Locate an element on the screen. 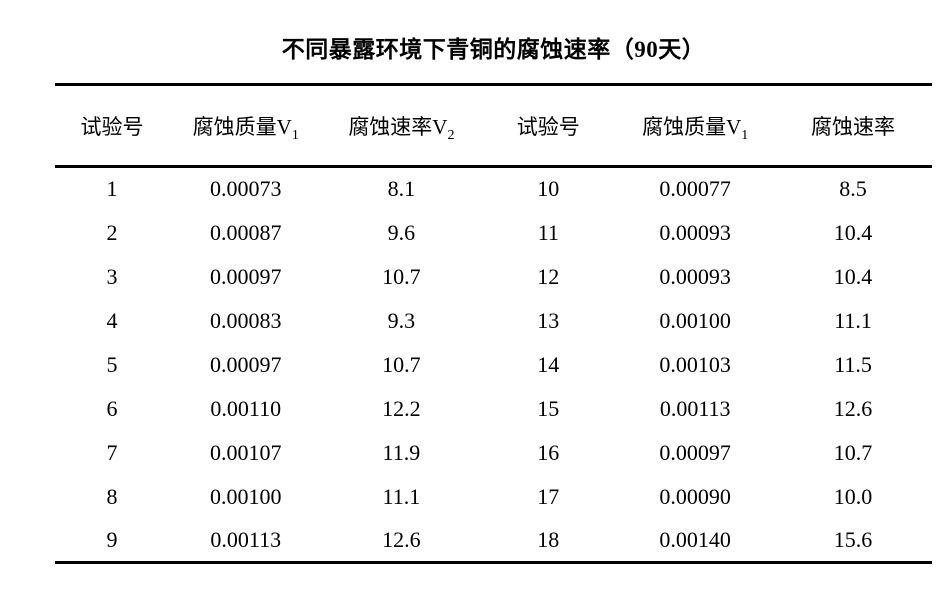  table-row: 8 0.00100 11.1 17 0.00090 10.0 is located at coordinates (493, 497).